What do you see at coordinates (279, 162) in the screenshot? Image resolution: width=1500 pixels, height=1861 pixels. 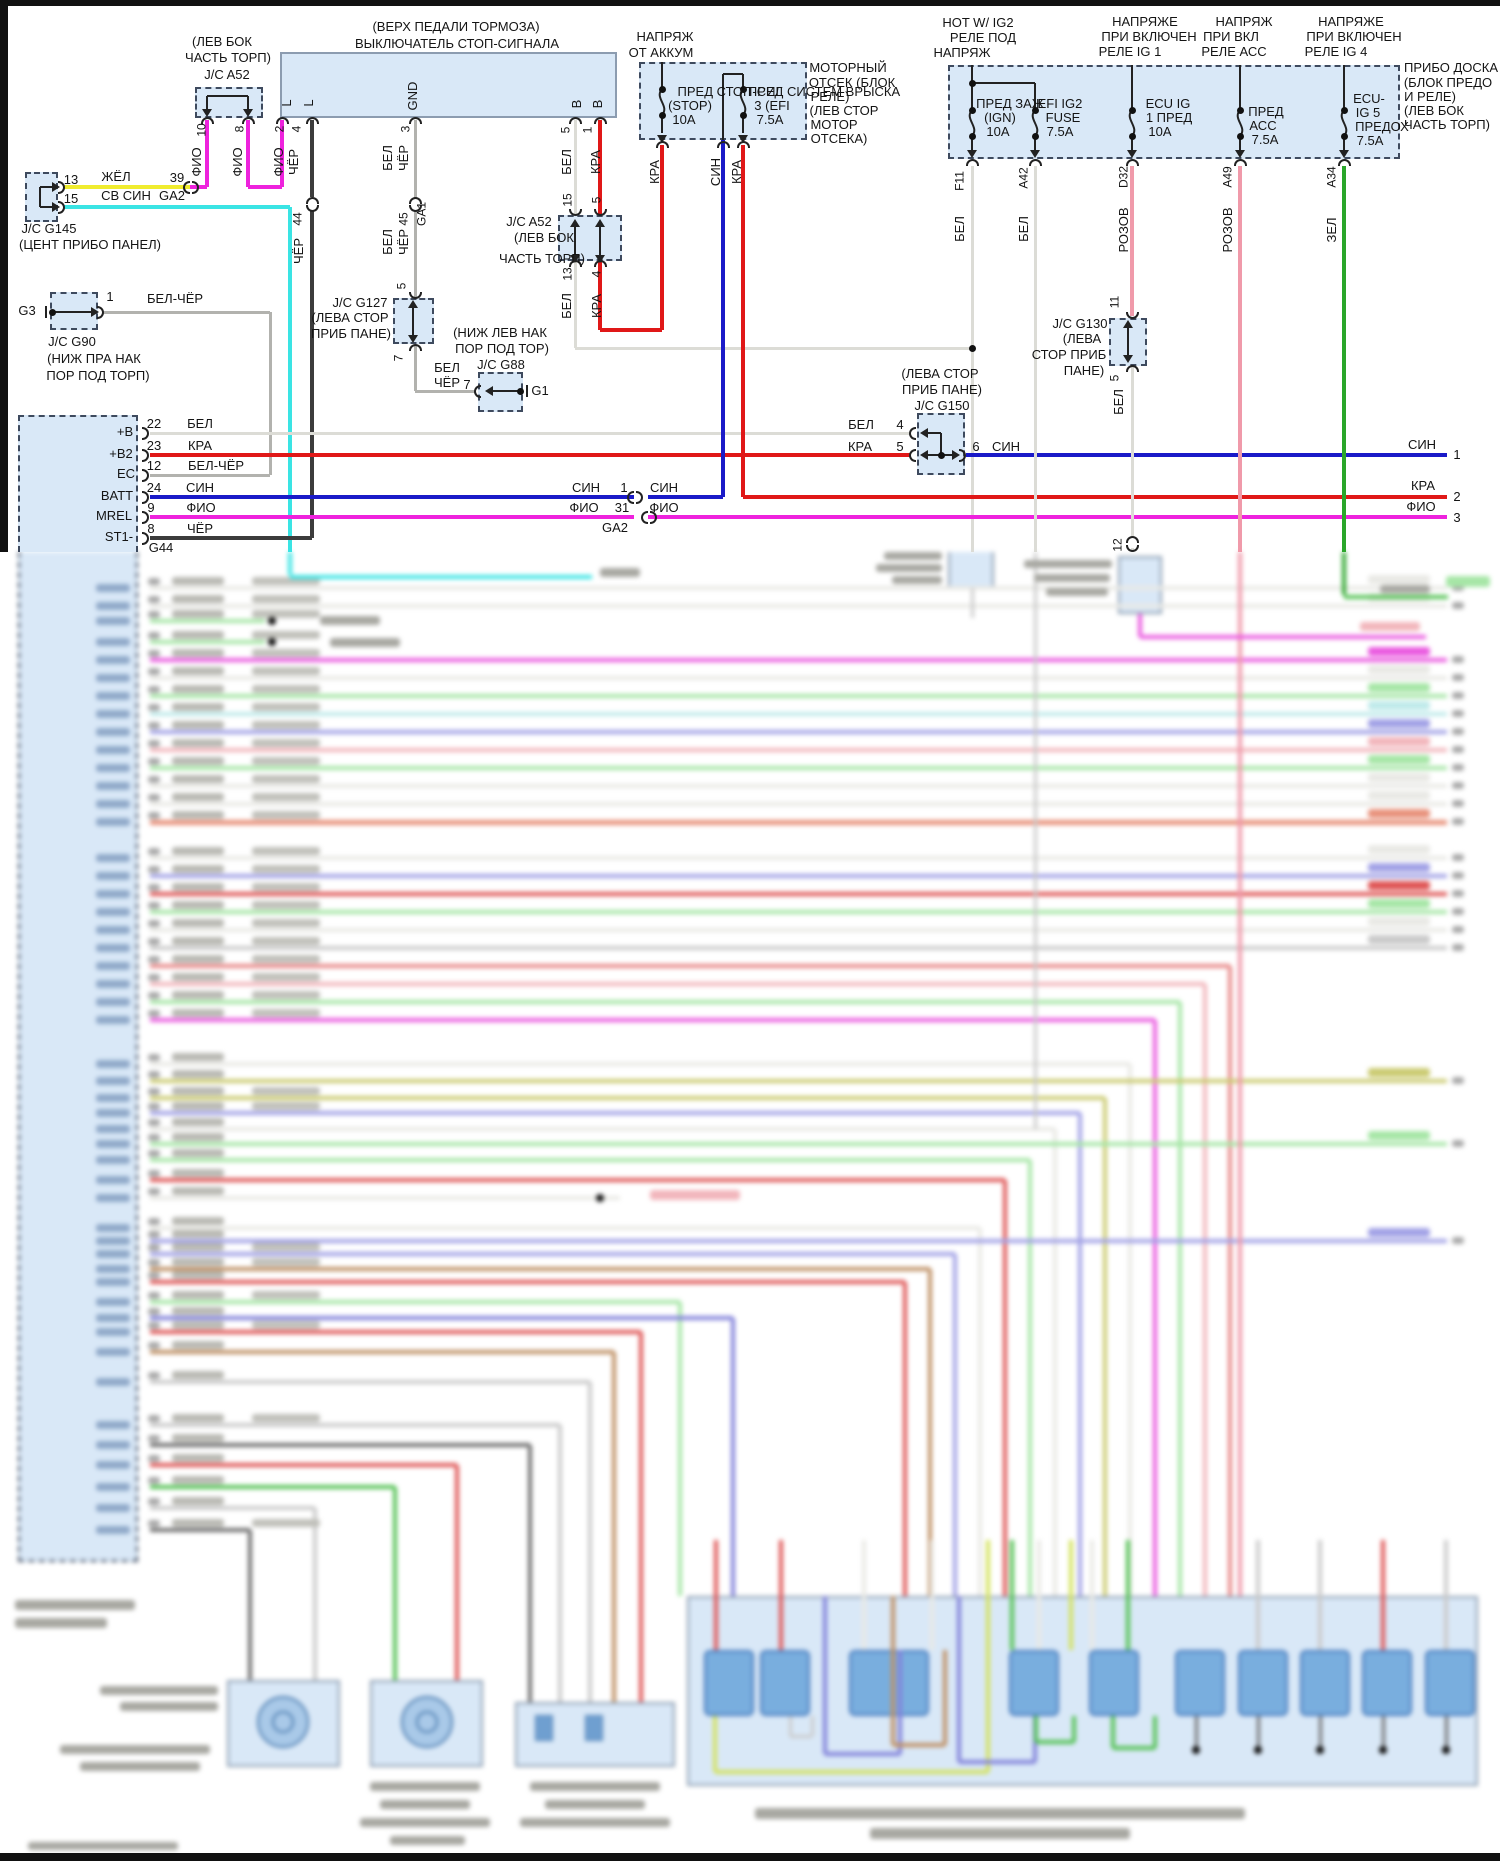 I see `label: ФИО` at bounding box center [279, 162].